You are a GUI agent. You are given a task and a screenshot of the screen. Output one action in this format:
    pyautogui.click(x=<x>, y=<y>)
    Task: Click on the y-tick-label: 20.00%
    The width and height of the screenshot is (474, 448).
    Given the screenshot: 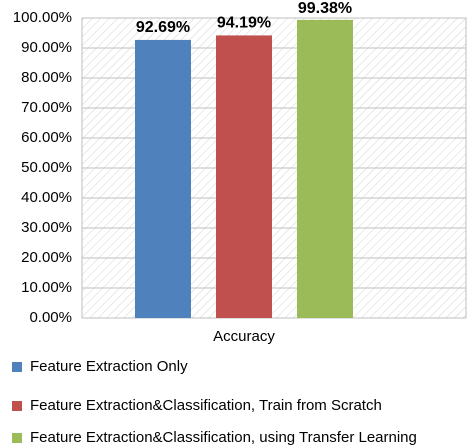 What is the action you would take?
    pyautogui.click(x=46, y=257)
    